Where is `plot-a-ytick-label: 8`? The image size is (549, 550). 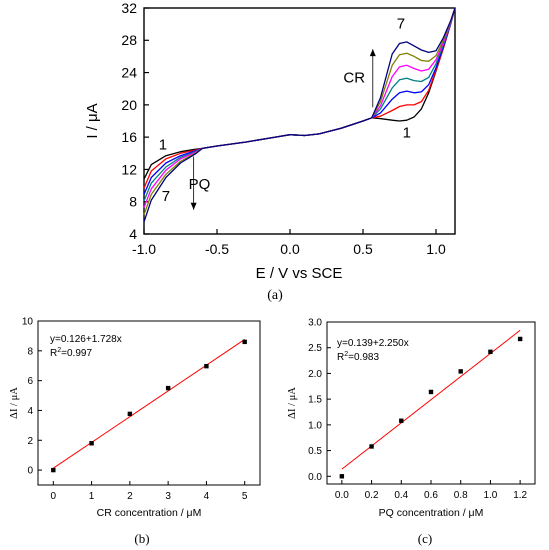
plot-a-ytick-label: 8 is located at coordinates (133, 202).